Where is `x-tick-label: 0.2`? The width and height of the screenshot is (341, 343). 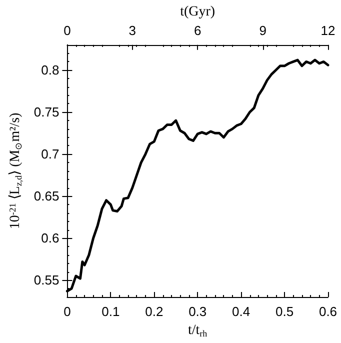 x-tick-label: 0.2 is located at coordinates (154, 311).